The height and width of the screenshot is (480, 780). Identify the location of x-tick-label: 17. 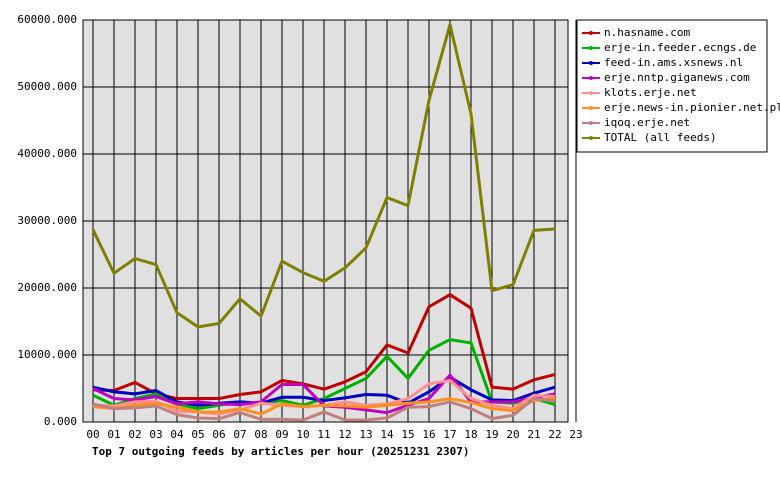
(449, 434).